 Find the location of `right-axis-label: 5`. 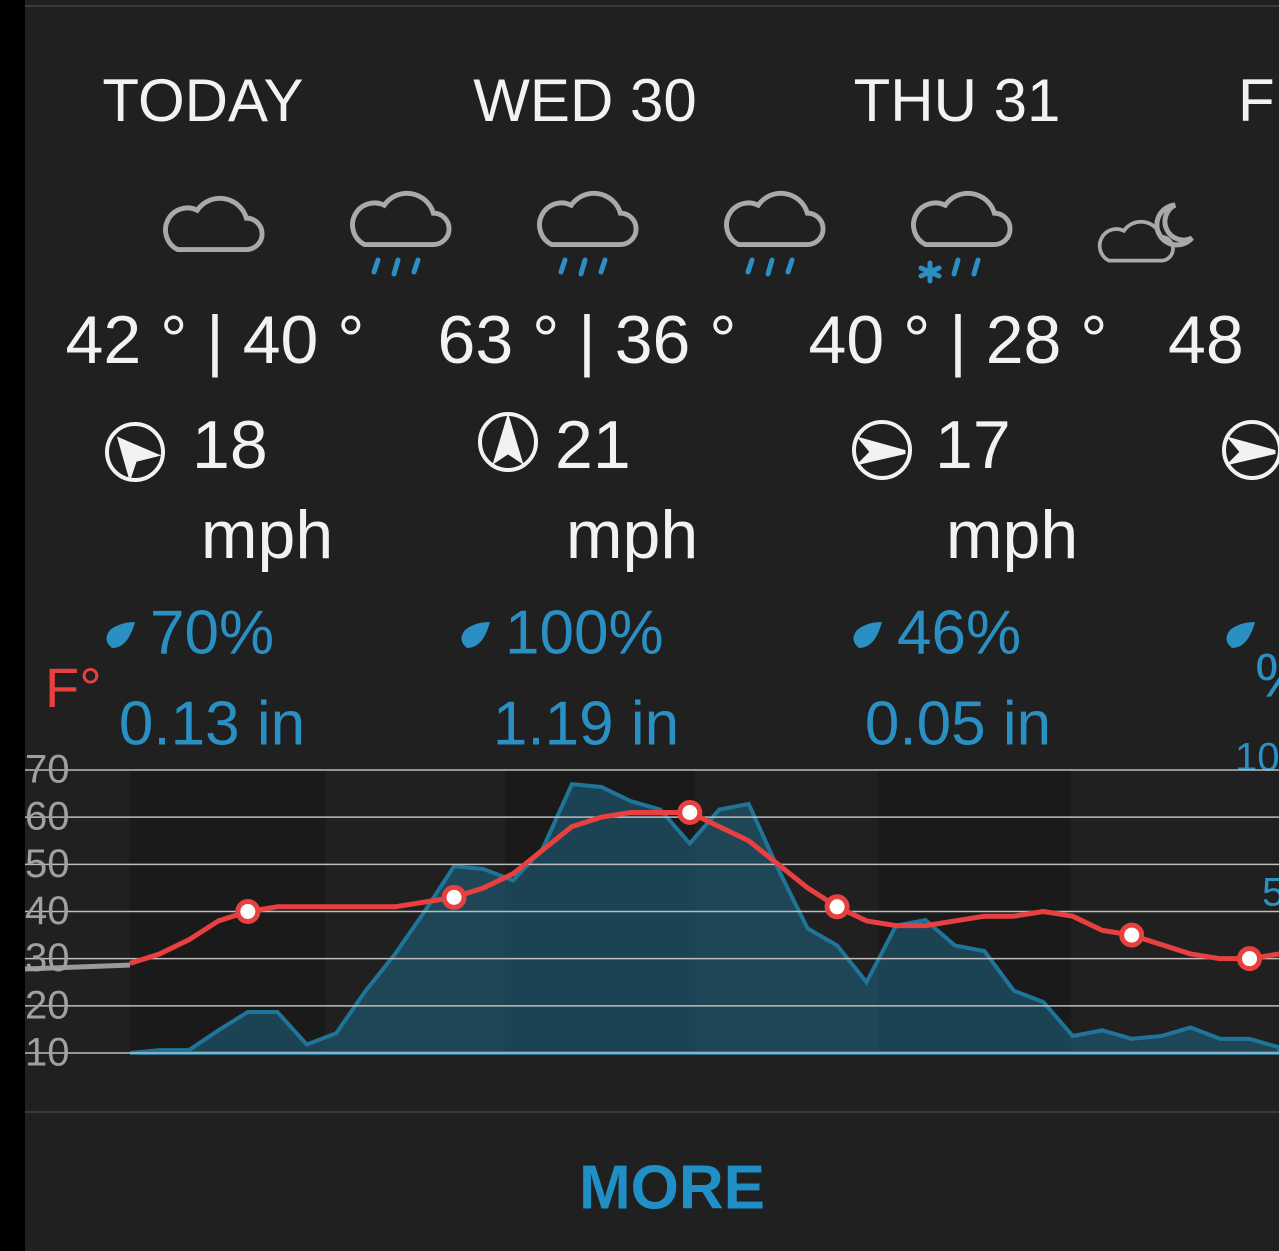

right-axis-label: 5 is located at coordinates (1270, 893).